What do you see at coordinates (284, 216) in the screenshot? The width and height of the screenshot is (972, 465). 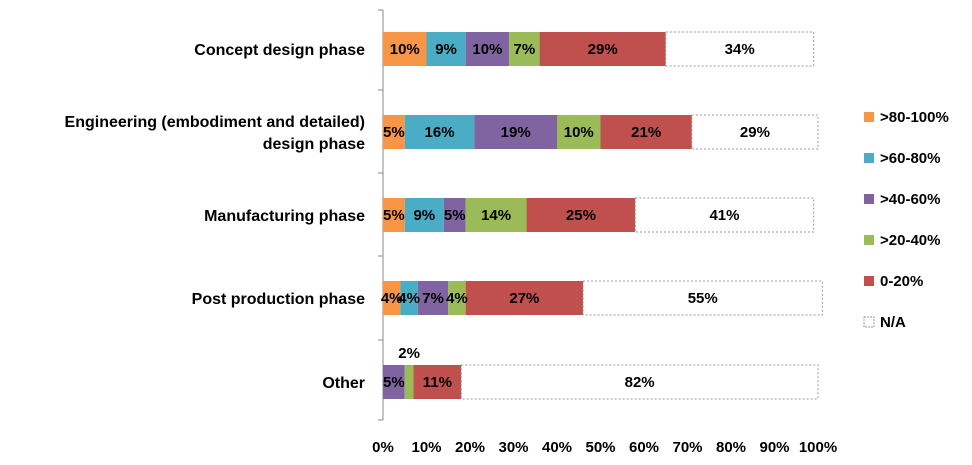 I see `category-label: Manufacturing phase` at bounding box center [284, 216].